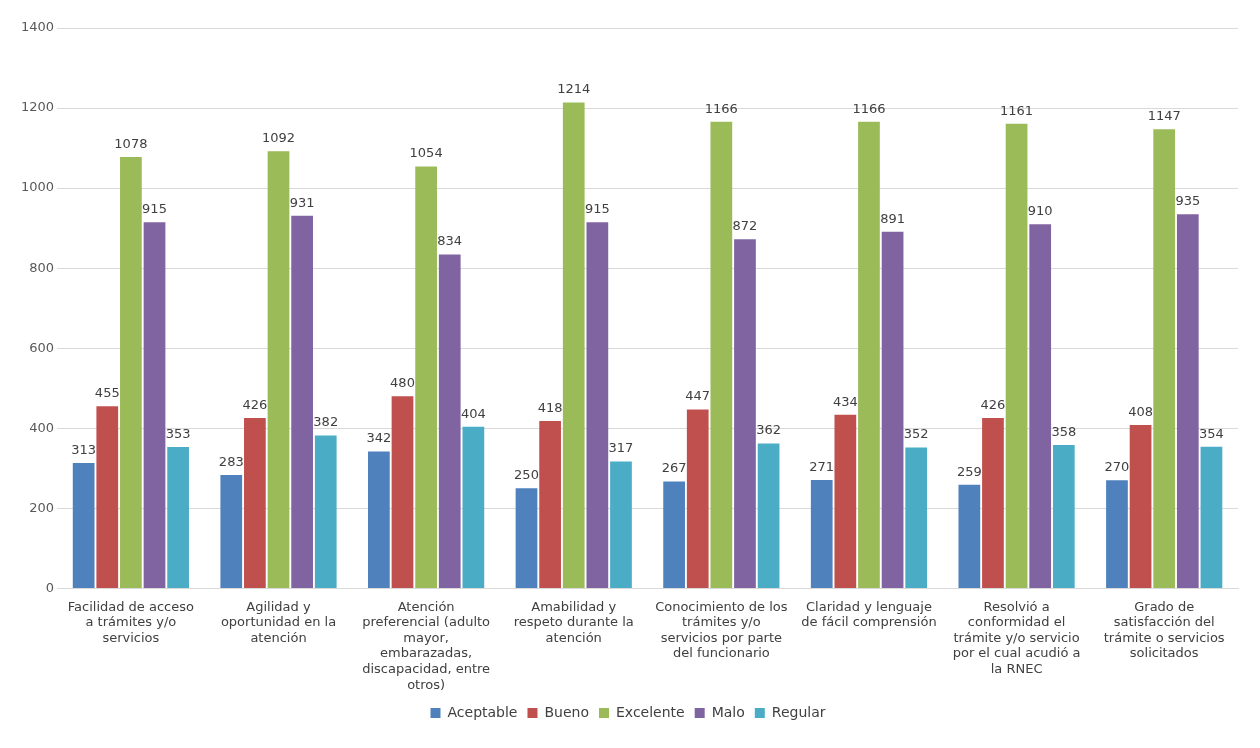 This screenshot has width=1260, height=748. Describe the element at coordinates (916, 434) in the screenshot. I see `data-label: 352` at that location.